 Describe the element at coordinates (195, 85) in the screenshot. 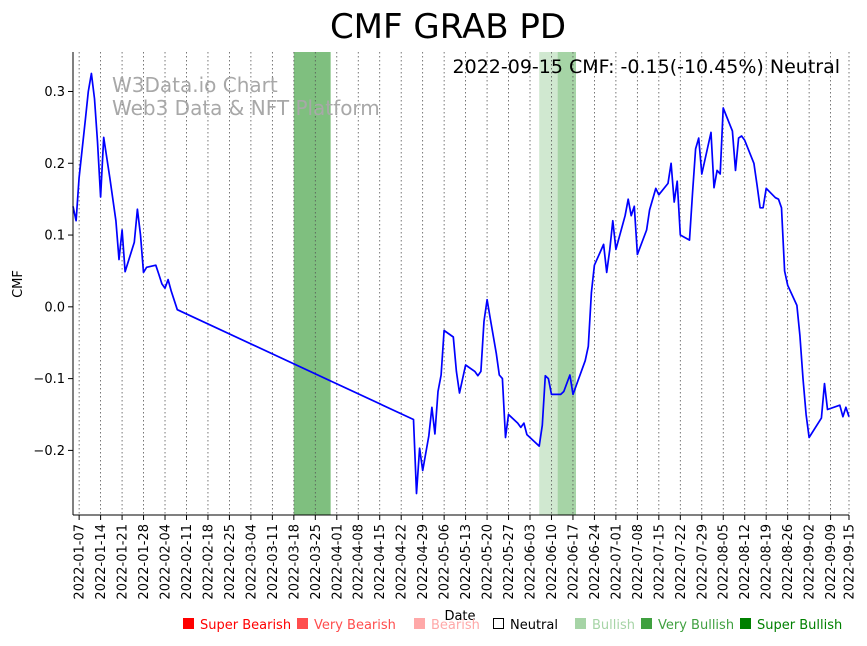

I see `watermark-line-1: W3Data.io Chart` at that location.